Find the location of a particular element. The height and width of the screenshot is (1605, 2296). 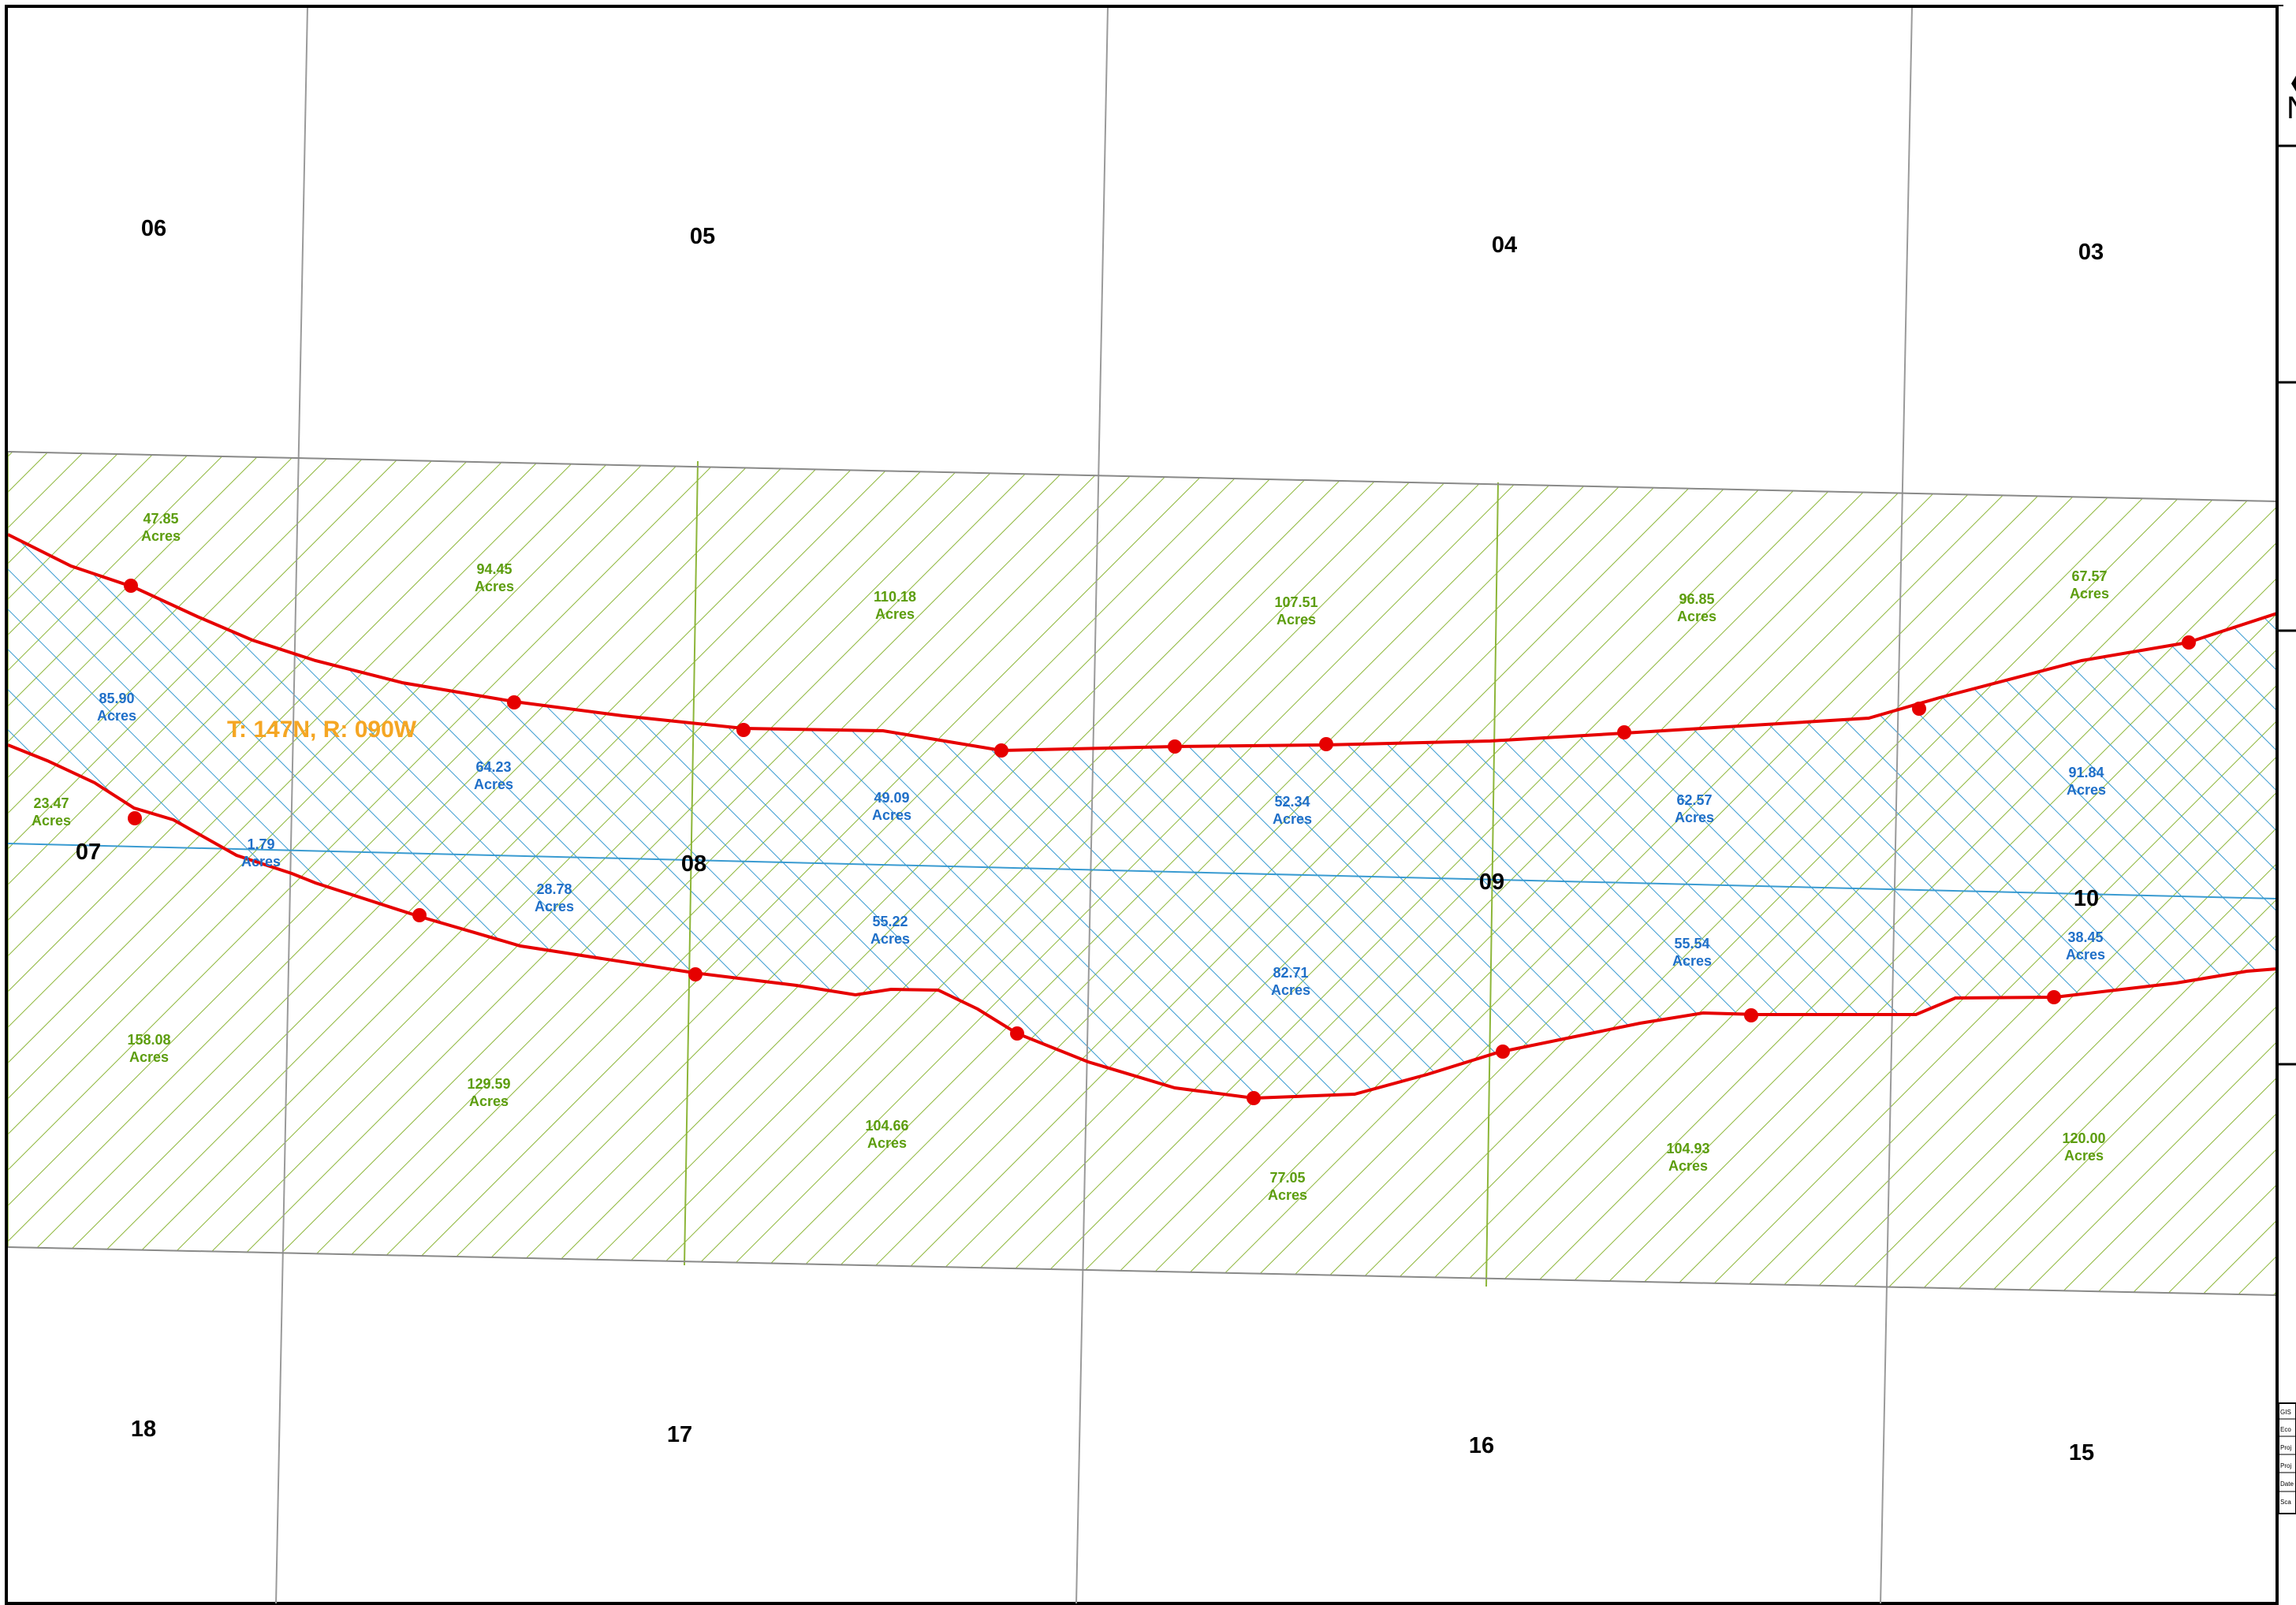

section-label: 06 is located at coordinates (153, 228).